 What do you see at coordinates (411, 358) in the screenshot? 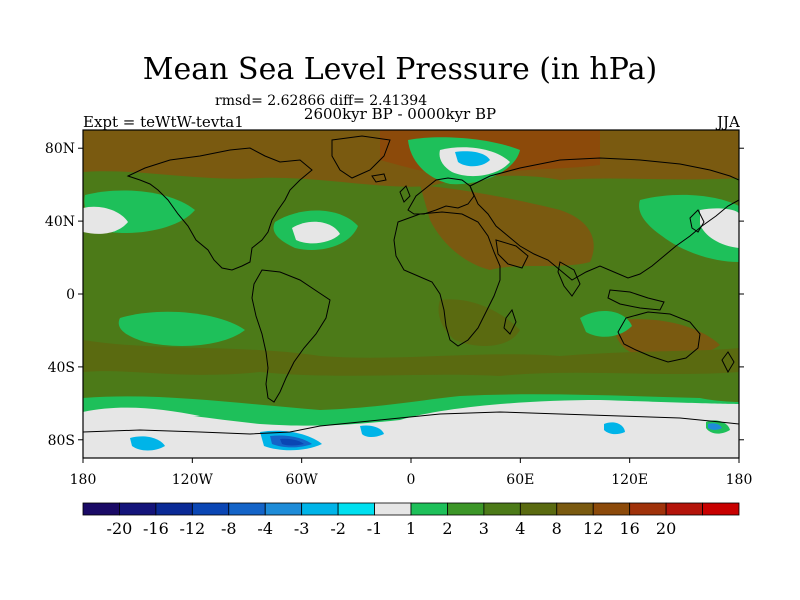
I see `field-southern-band` at bounding box center [411, 358].